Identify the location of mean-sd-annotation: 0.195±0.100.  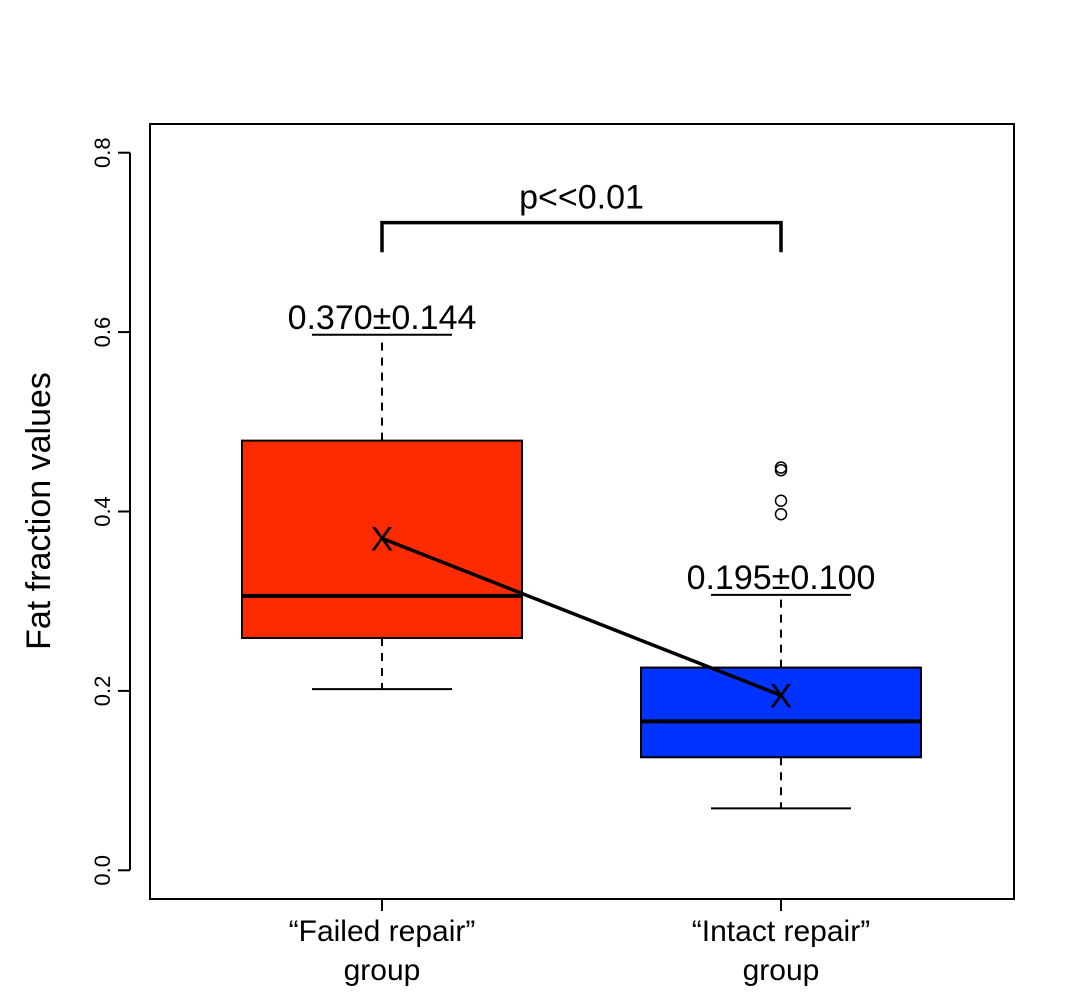
(781, 578).